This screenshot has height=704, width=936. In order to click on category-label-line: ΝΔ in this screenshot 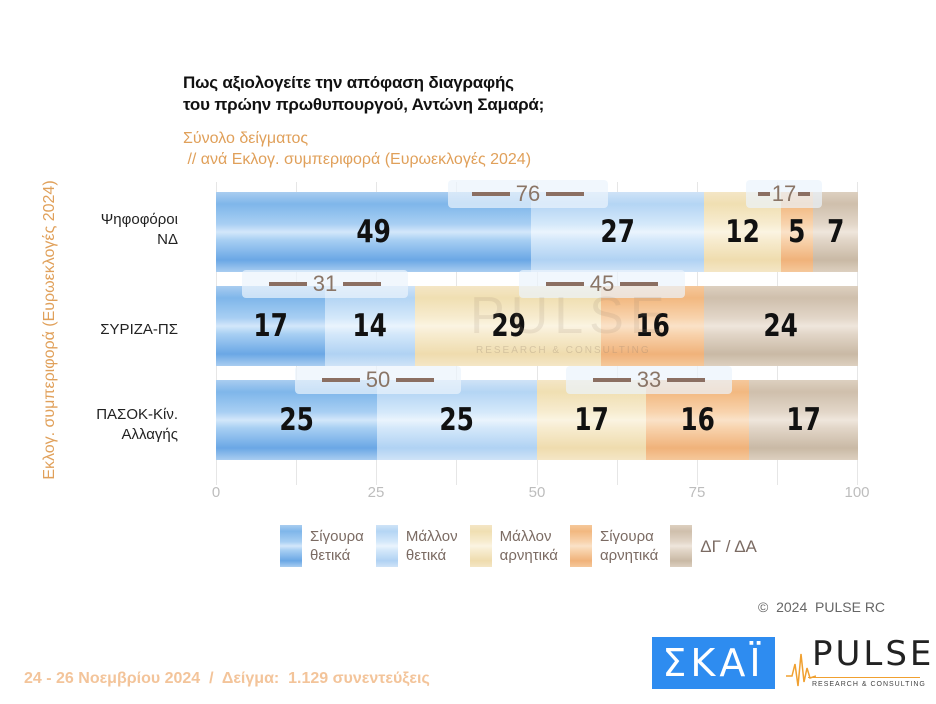, I will do `click(167, 239)`.